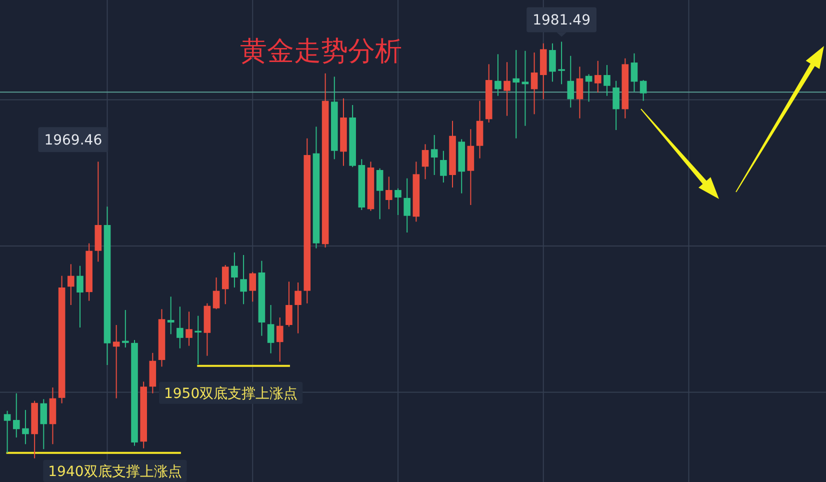  I want to click on annotation: 1969.46, so click(73, 139).